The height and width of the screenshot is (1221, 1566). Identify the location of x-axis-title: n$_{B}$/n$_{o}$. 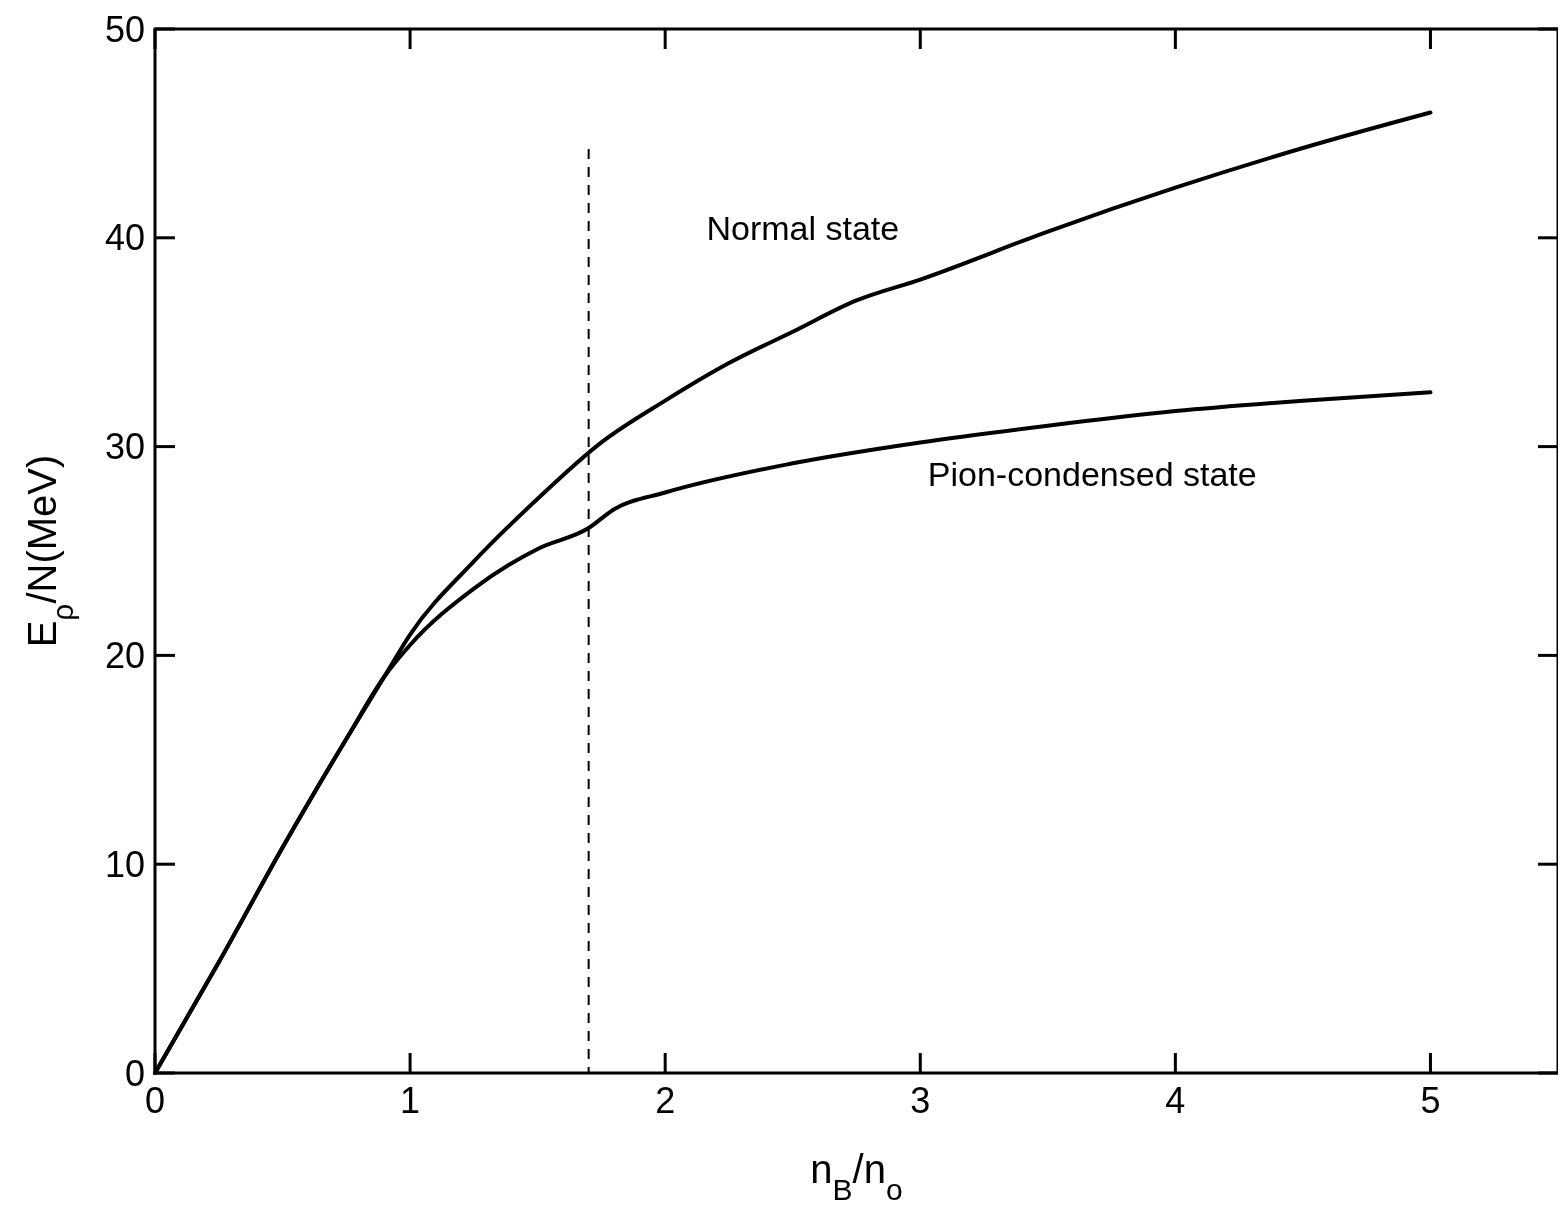
(856, 1176).